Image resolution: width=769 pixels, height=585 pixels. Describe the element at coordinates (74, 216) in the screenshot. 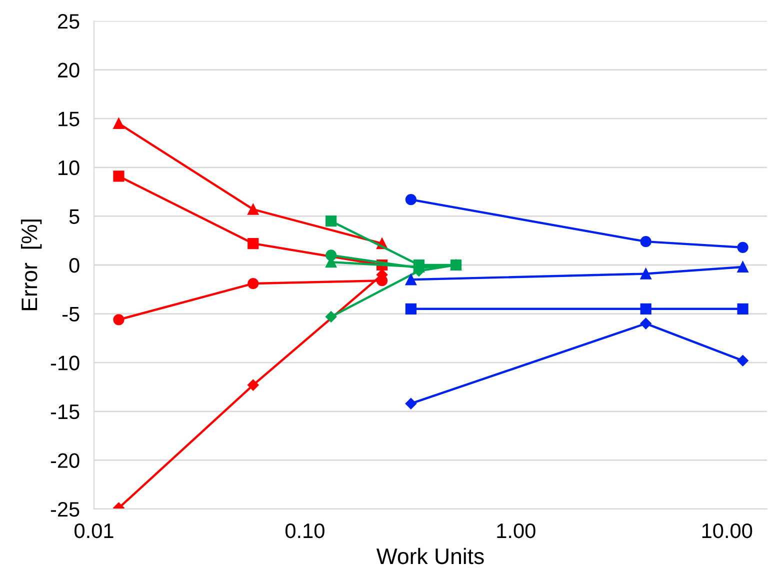

I see `y-tick-label: 5` at that location.